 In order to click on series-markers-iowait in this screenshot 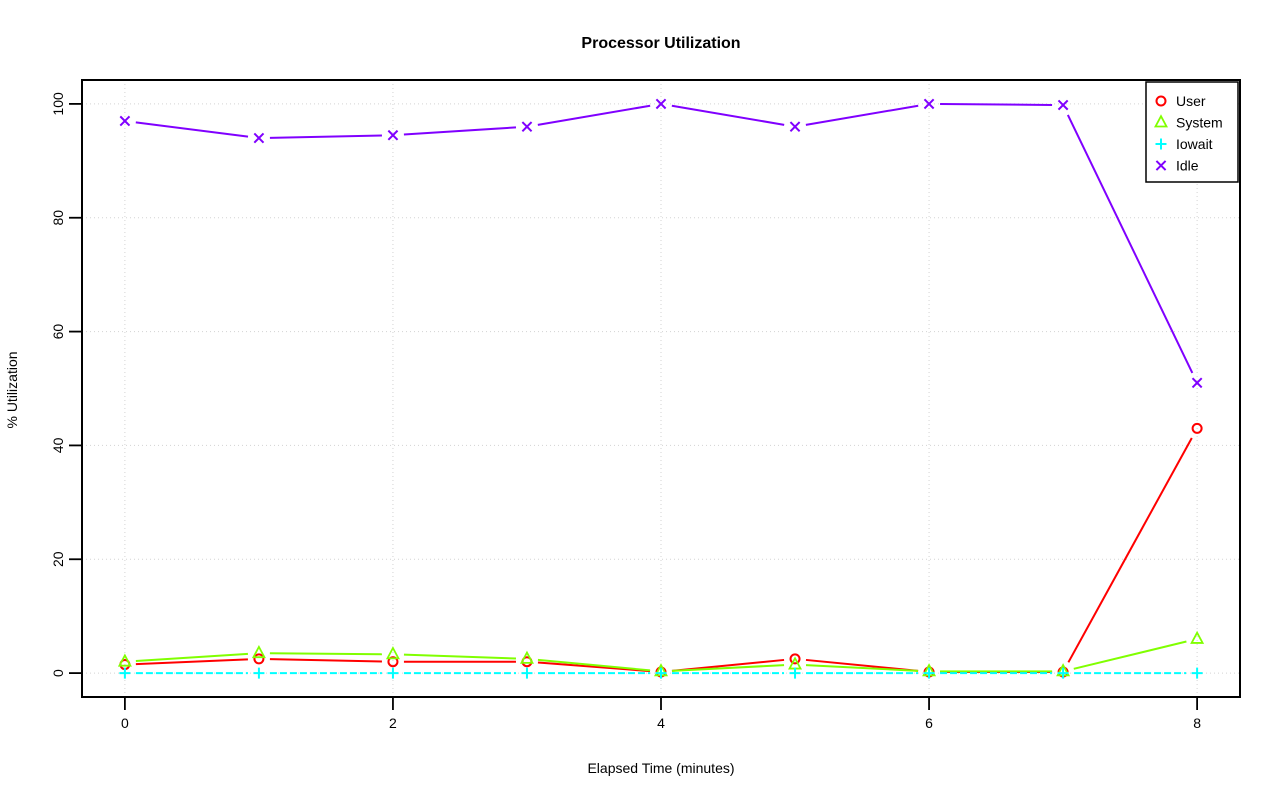, I will do `click(661, 673)`.